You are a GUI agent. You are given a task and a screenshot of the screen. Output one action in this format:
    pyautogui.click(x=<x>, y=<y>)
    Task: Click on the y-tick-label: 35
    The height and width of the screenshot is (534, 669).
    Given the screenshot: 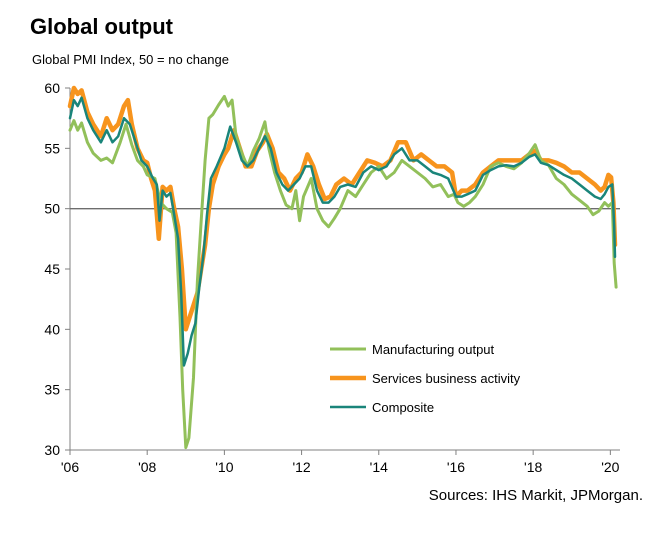 What is the action you would take?
    pyautogui.click(x=52, y=390)
    